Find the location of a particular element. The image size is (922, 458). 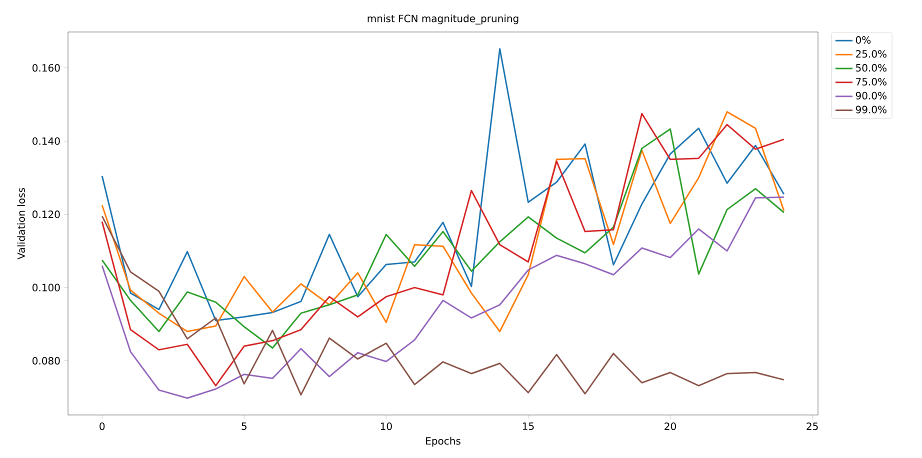

y-tick-label: 0.080 is located at coordinates (46, 361).